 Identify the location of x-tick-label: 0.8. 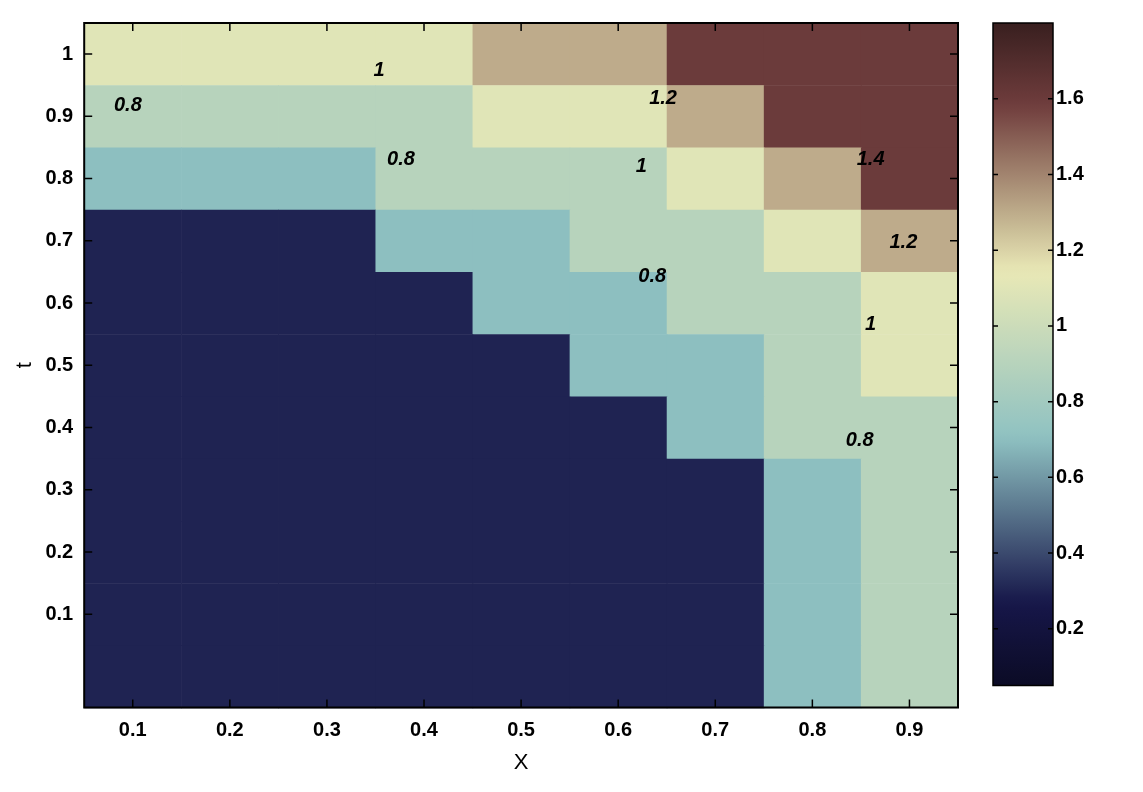
(812, 729).